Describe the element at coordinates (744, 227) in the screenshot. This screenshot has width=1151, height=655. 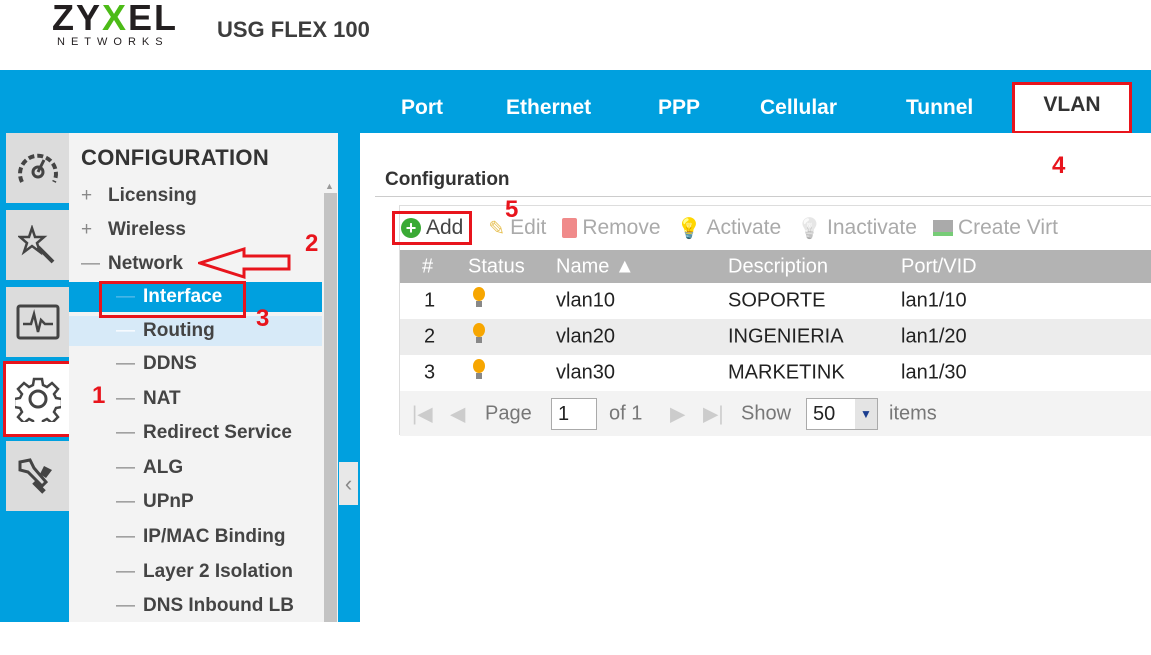
I see `activate-label: Activate` at that location.